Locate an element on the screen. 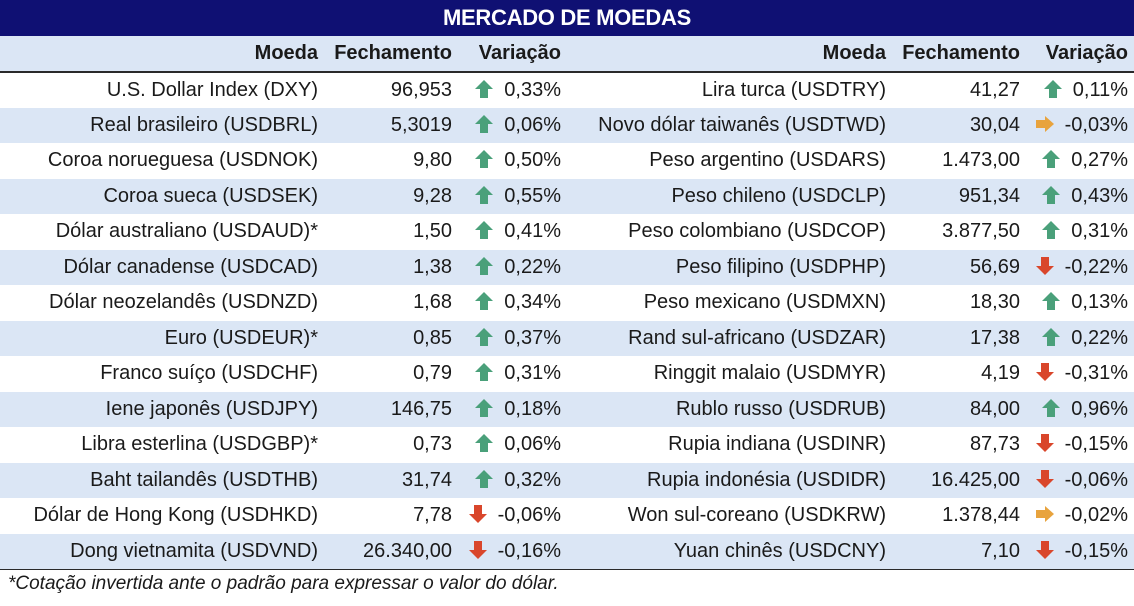 Image resolution: width=1134 pixels, height=606 pixels. currency-name: Coroa sueca (USDSEK) is located at coordinates (210, 195).